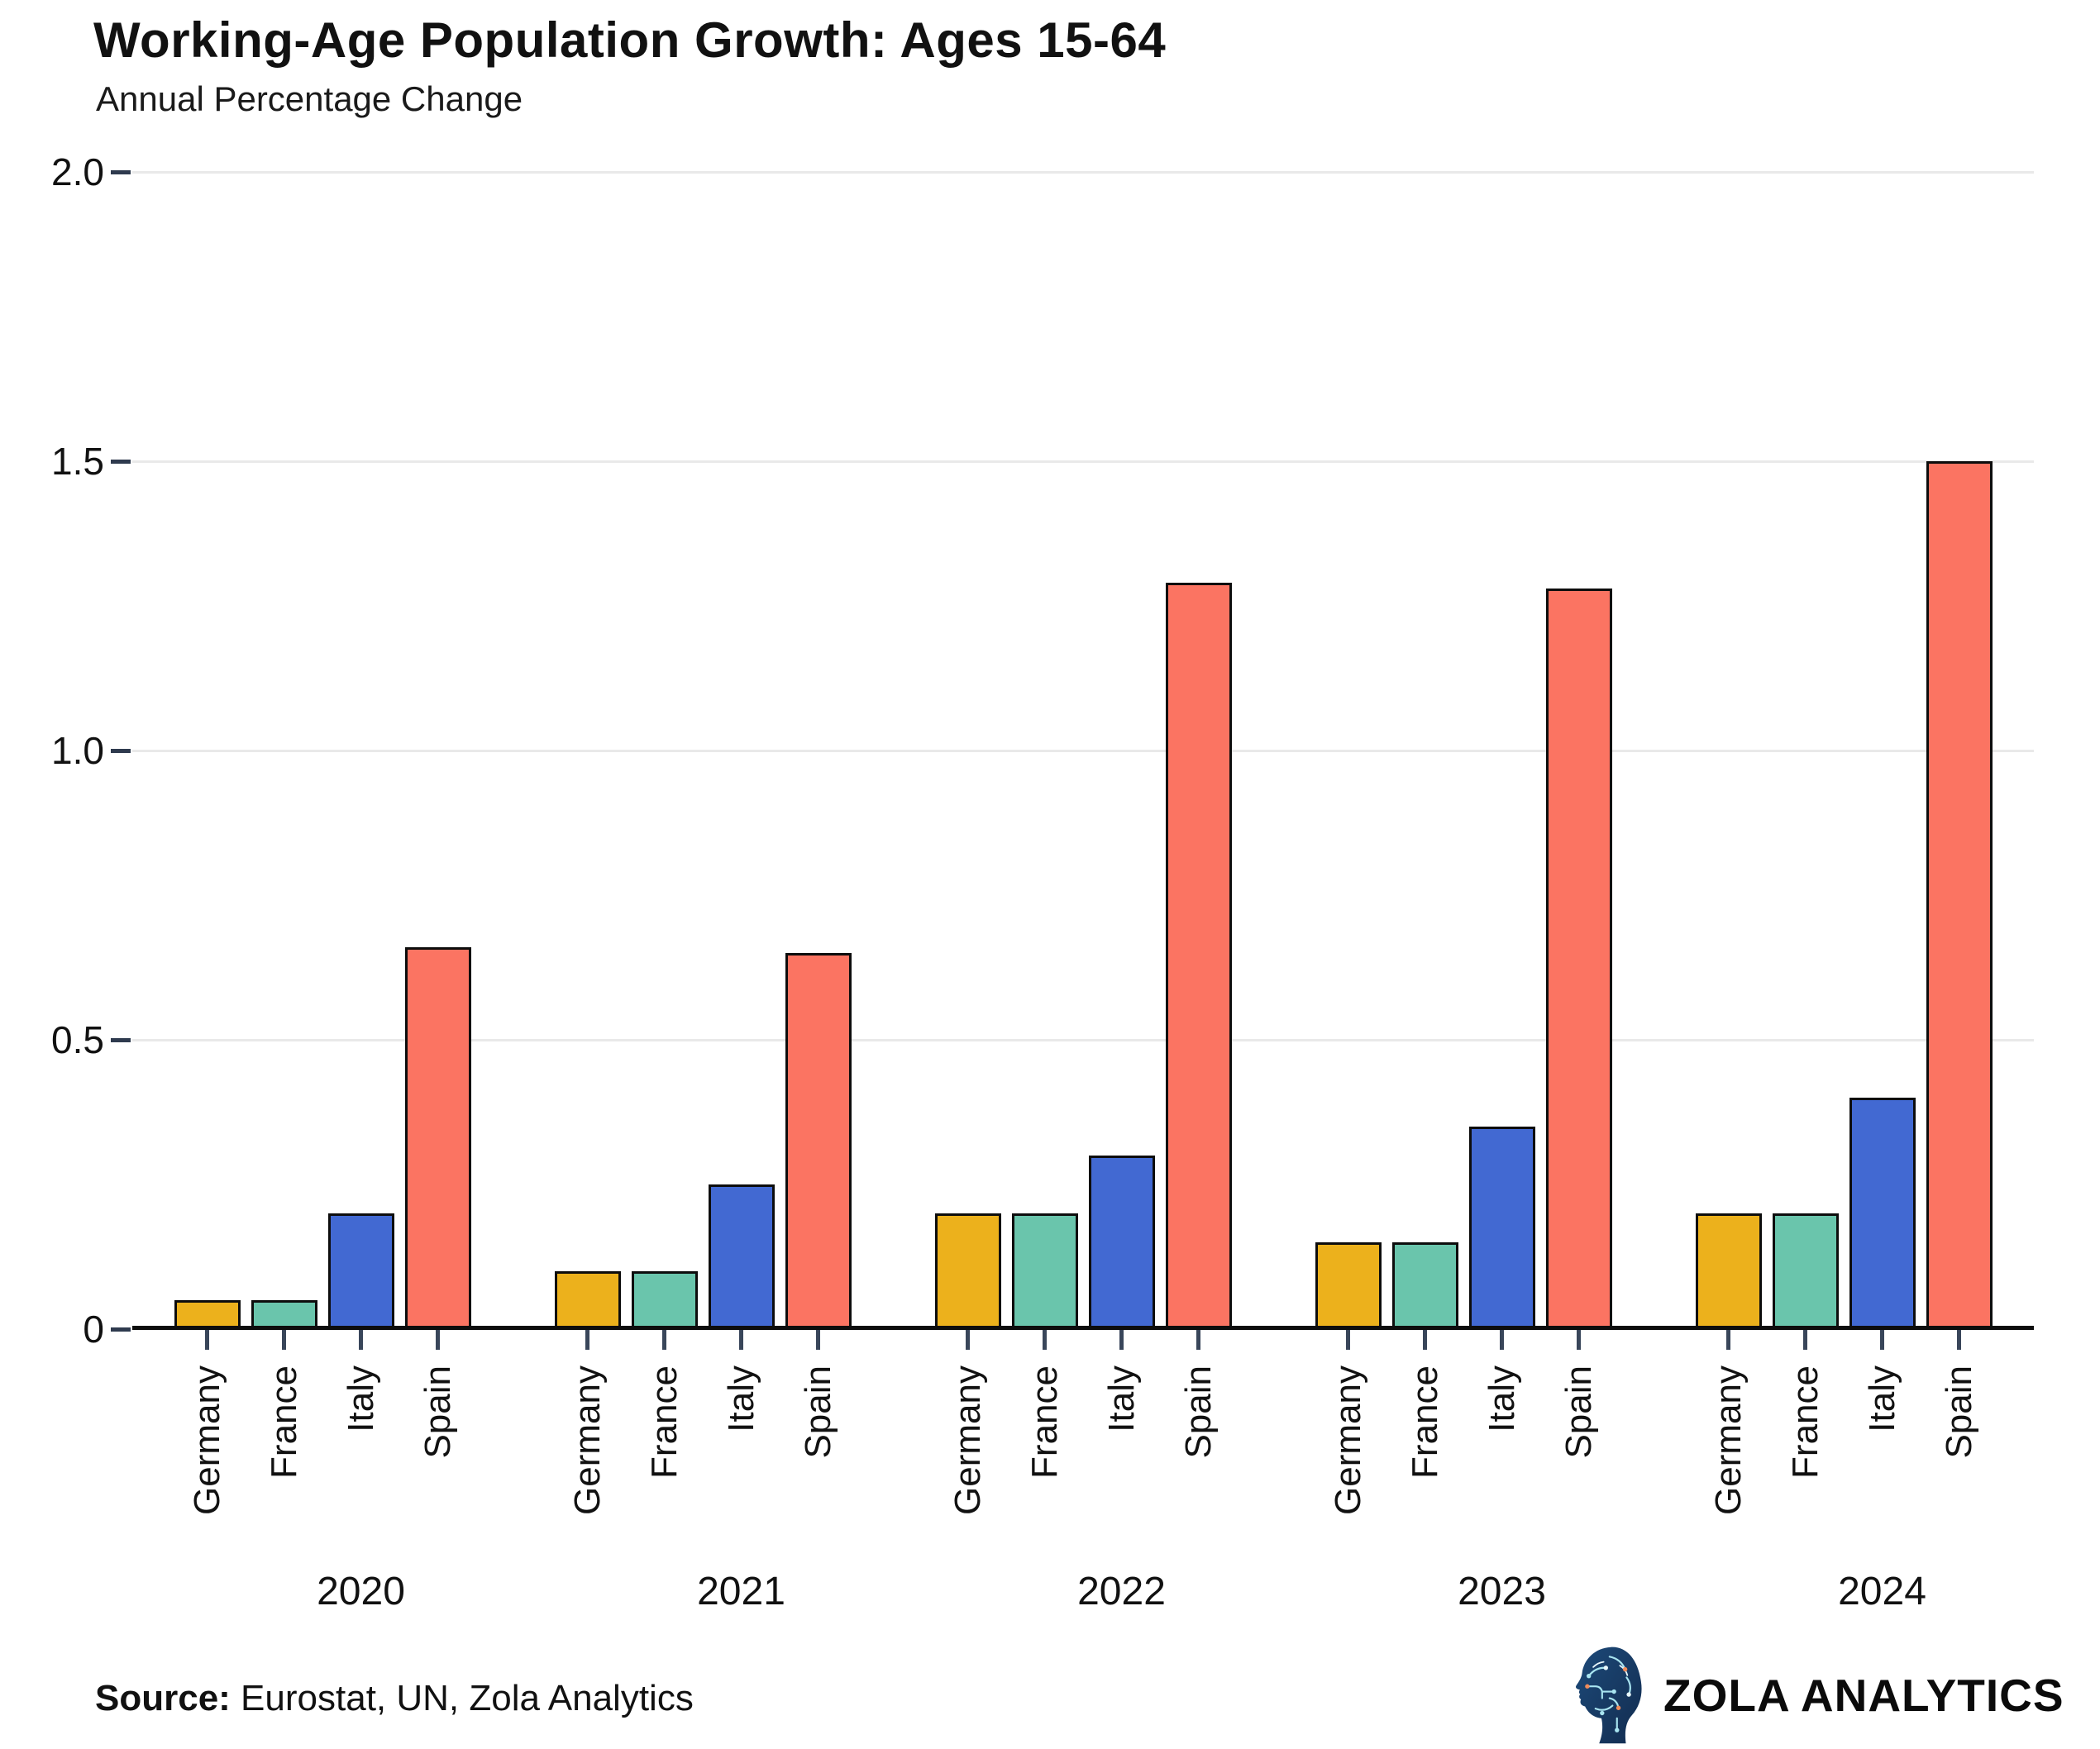 The width and height of the screenshot is (2100, 1749). I want to click on y-axis-tick-label: 1.0, so click(77, 750).